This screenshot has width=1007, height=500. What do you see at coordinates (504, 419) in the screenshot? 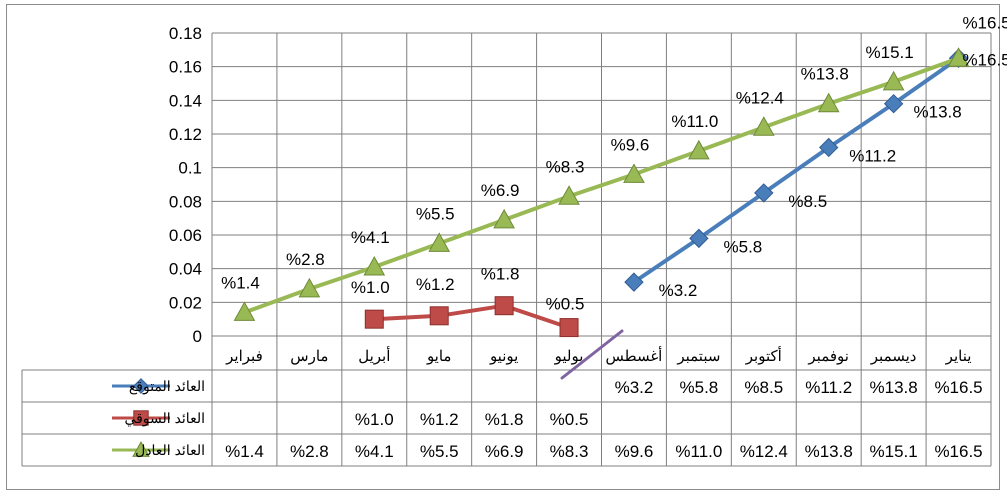
I see `table-cell: %1.8` at bounding box center [504, 419].